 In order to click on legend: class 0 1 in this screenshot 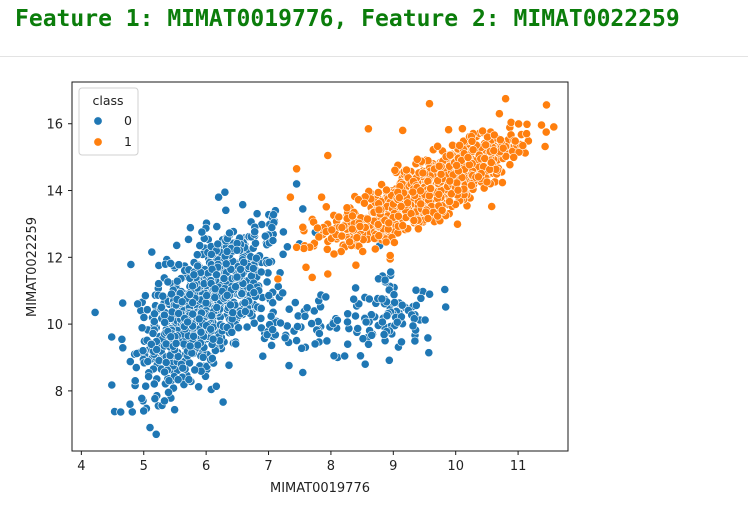, I will do `click(108, 121)`.